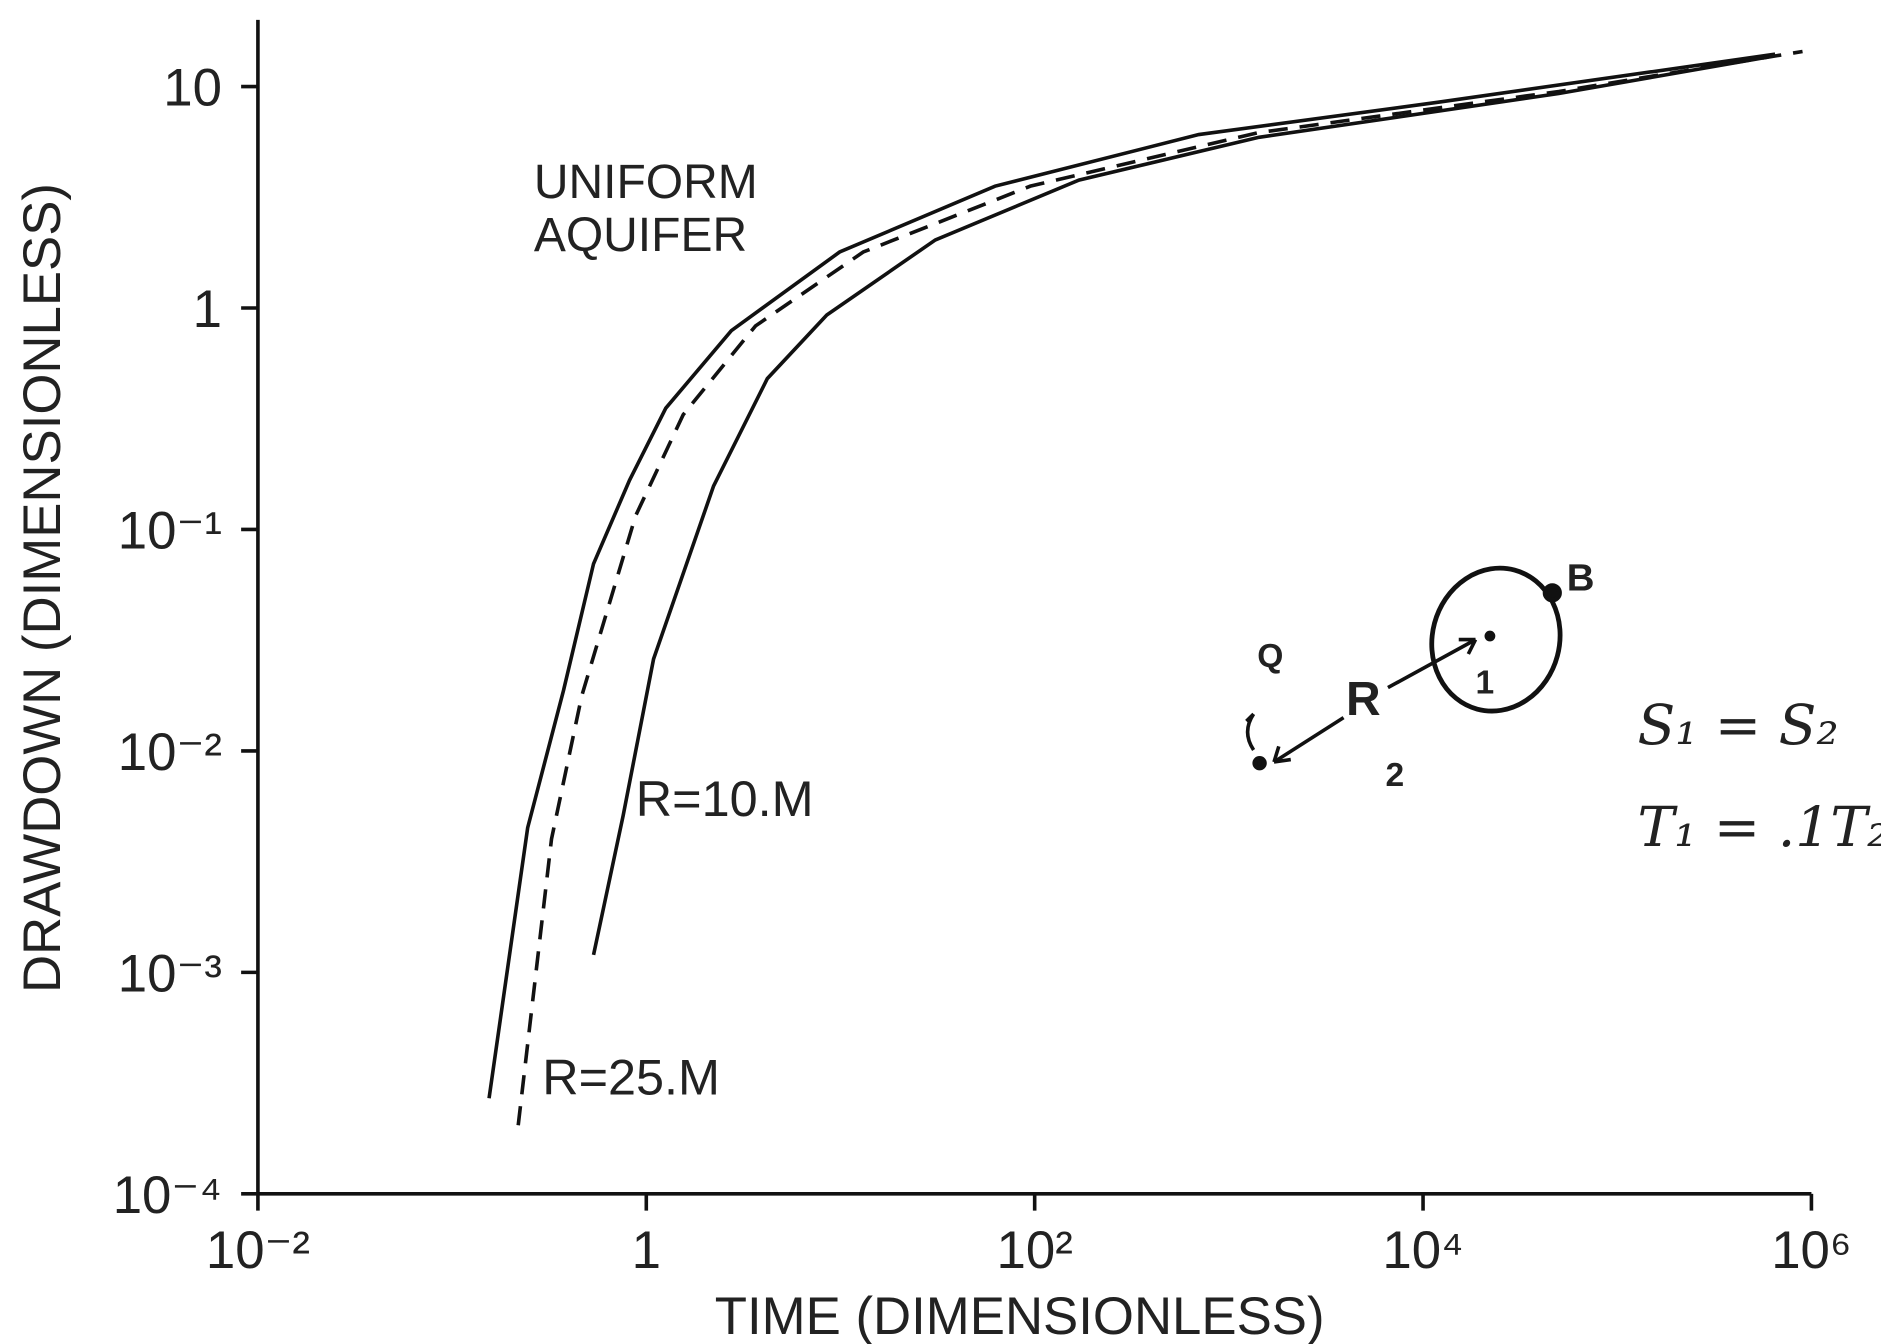  Describe the element at coordinates (1811, 1250) in the screenshot. I see `x-tick-label: 10⁶` at that location.